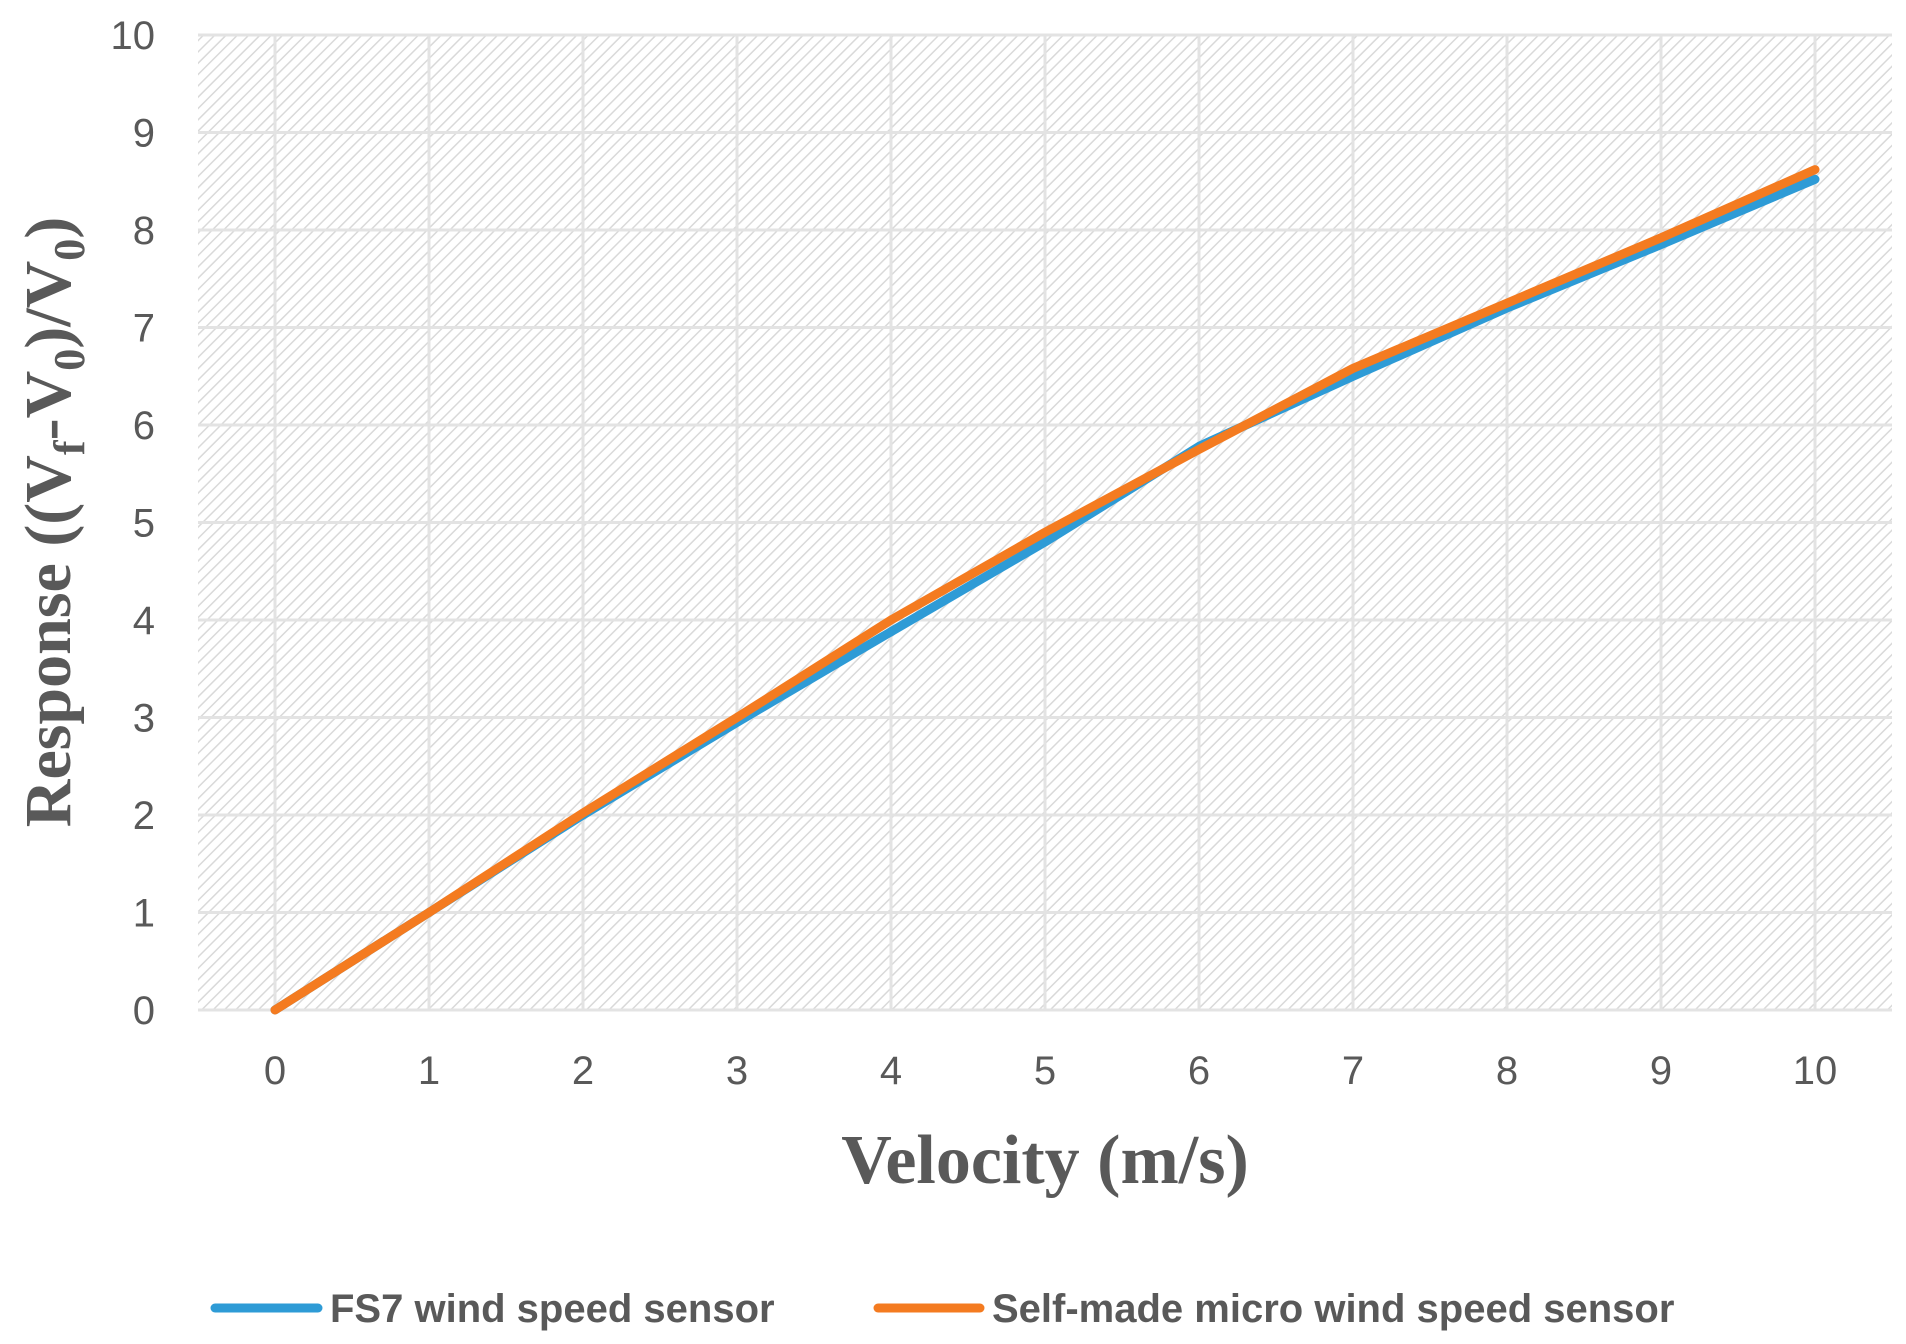 The width and height of the screenshot is (1906, 1344). Describe the element at coordinates (1045, 1071) in the screenshot. I see `x-tick-label: 5` at that location.